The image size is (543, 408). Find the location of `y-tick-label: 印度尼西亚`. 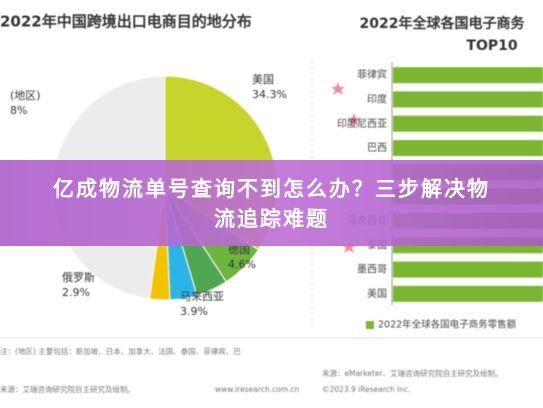

y-tick-label: 印度尼西亚 is located at coordinates (362, 123).